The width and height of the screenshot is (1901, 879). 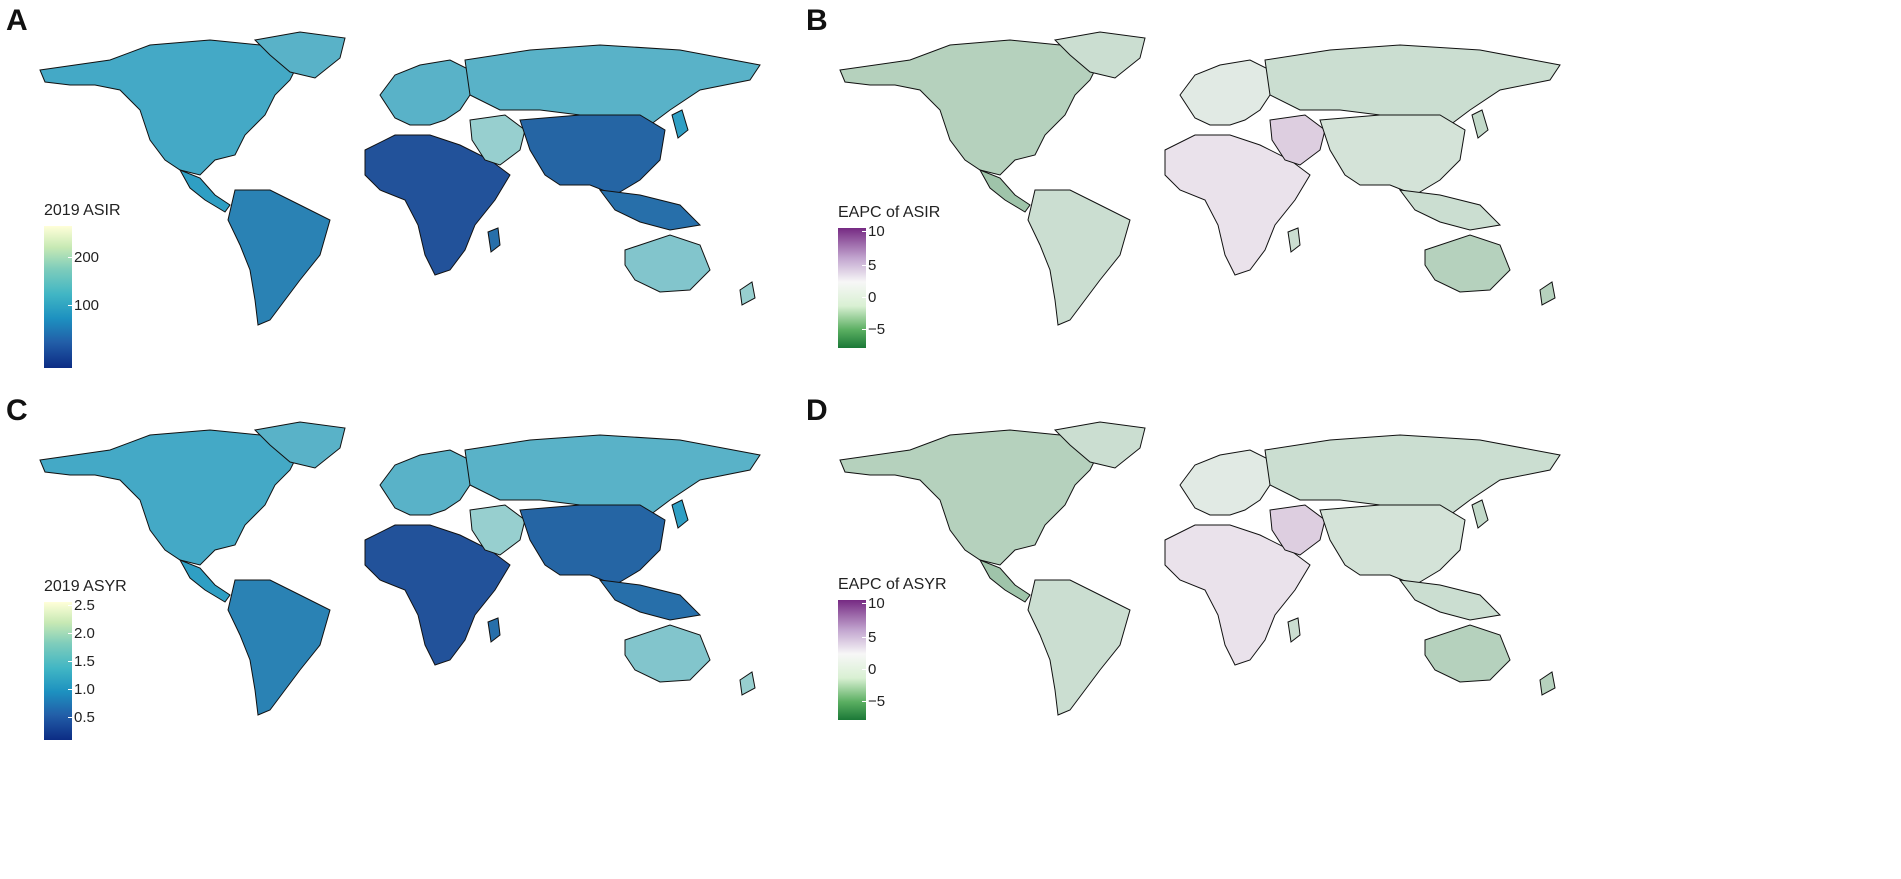 What do you see at coordinates (81, 689) in the screenshot?
I see `legend-tick: 1.0` at bounding box center [81, 689].